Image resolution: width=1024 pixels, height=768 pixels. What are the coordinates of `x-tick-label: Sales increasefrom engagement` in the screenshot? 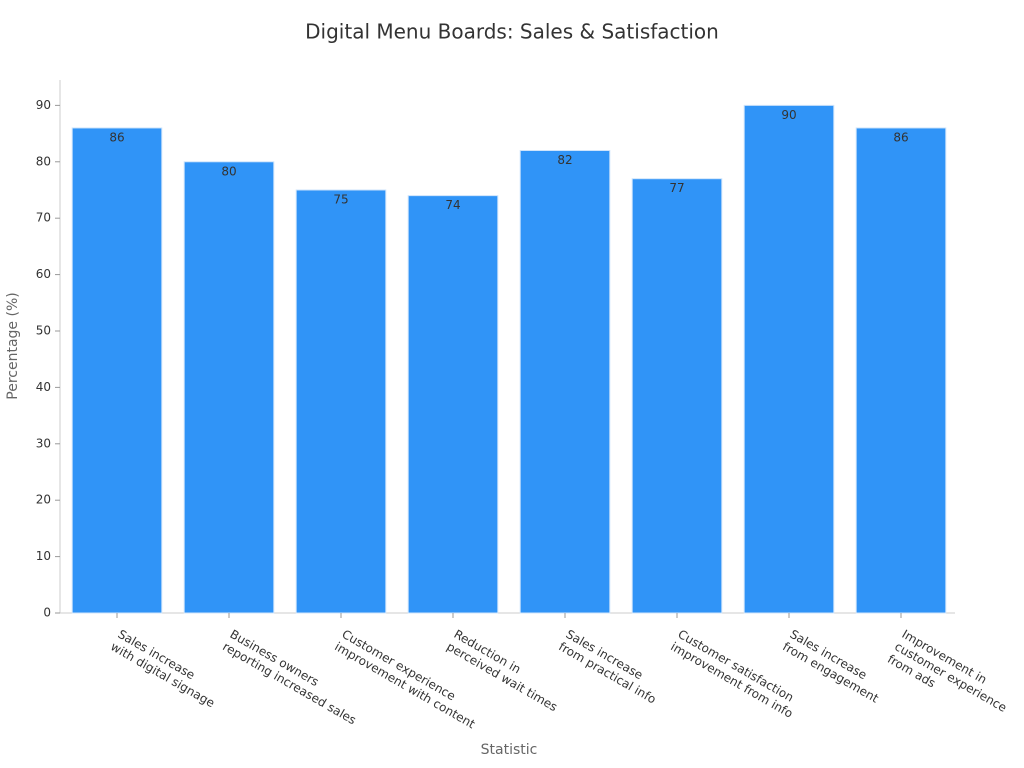 It's located at (835, 666).